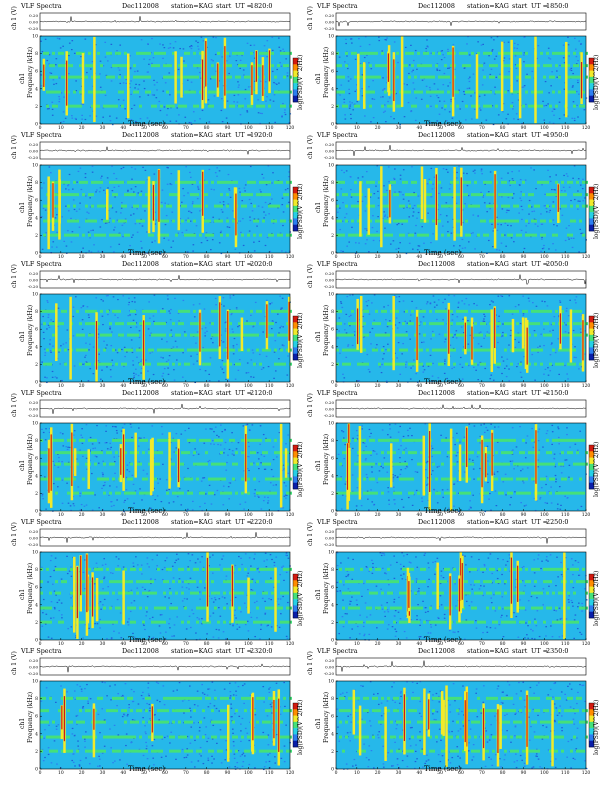  Describe the element at coordinates (36, 125) in the screenshot. I see `y-tick-label: 0` at that location.